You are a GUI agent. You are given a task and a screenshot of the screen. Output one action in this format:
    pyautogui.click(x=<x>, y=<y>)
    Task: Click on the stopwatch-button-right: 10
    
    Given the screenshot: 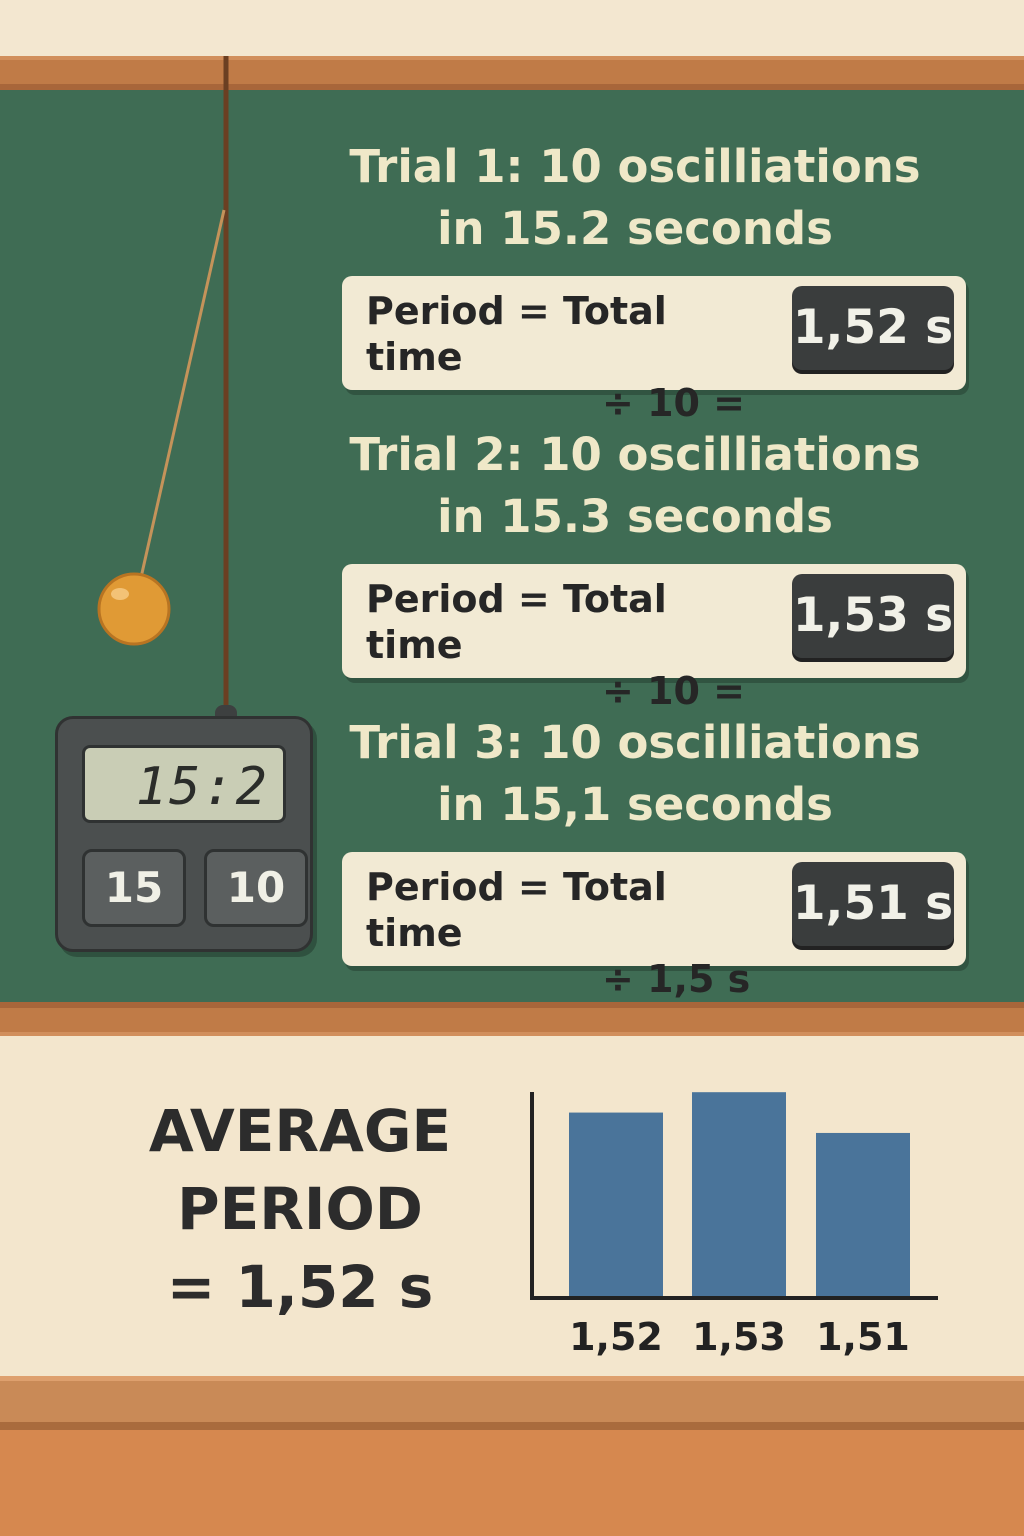 What is the action you would take?
    pyautogui.click(x=256, y=888)
    